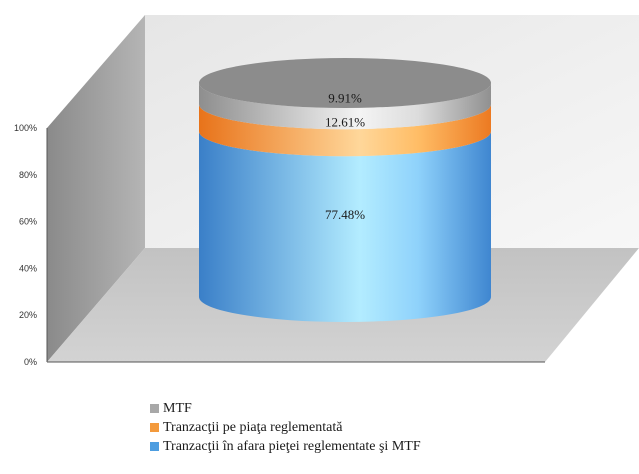 The height and width of the screenshot is (474, 639). Describe the element at coordinates (28, 268) in the screenshot. I see `y-tick-label: 40%` at that location.